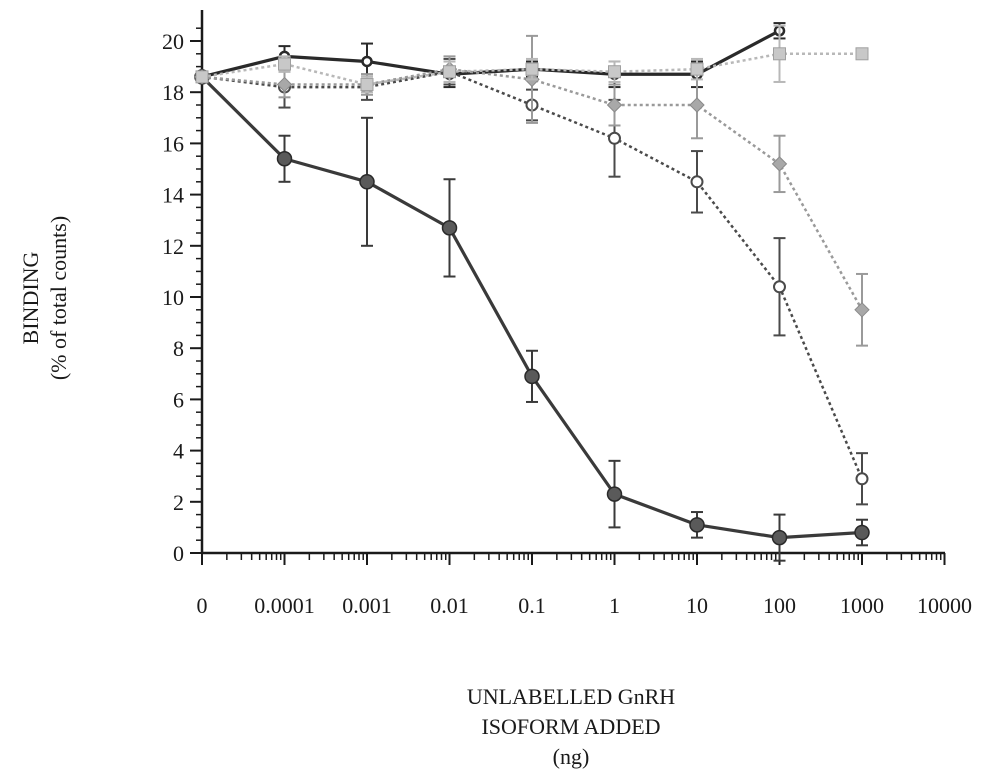  I want to click on x-tick-label: 0.001, so click(367, 605).